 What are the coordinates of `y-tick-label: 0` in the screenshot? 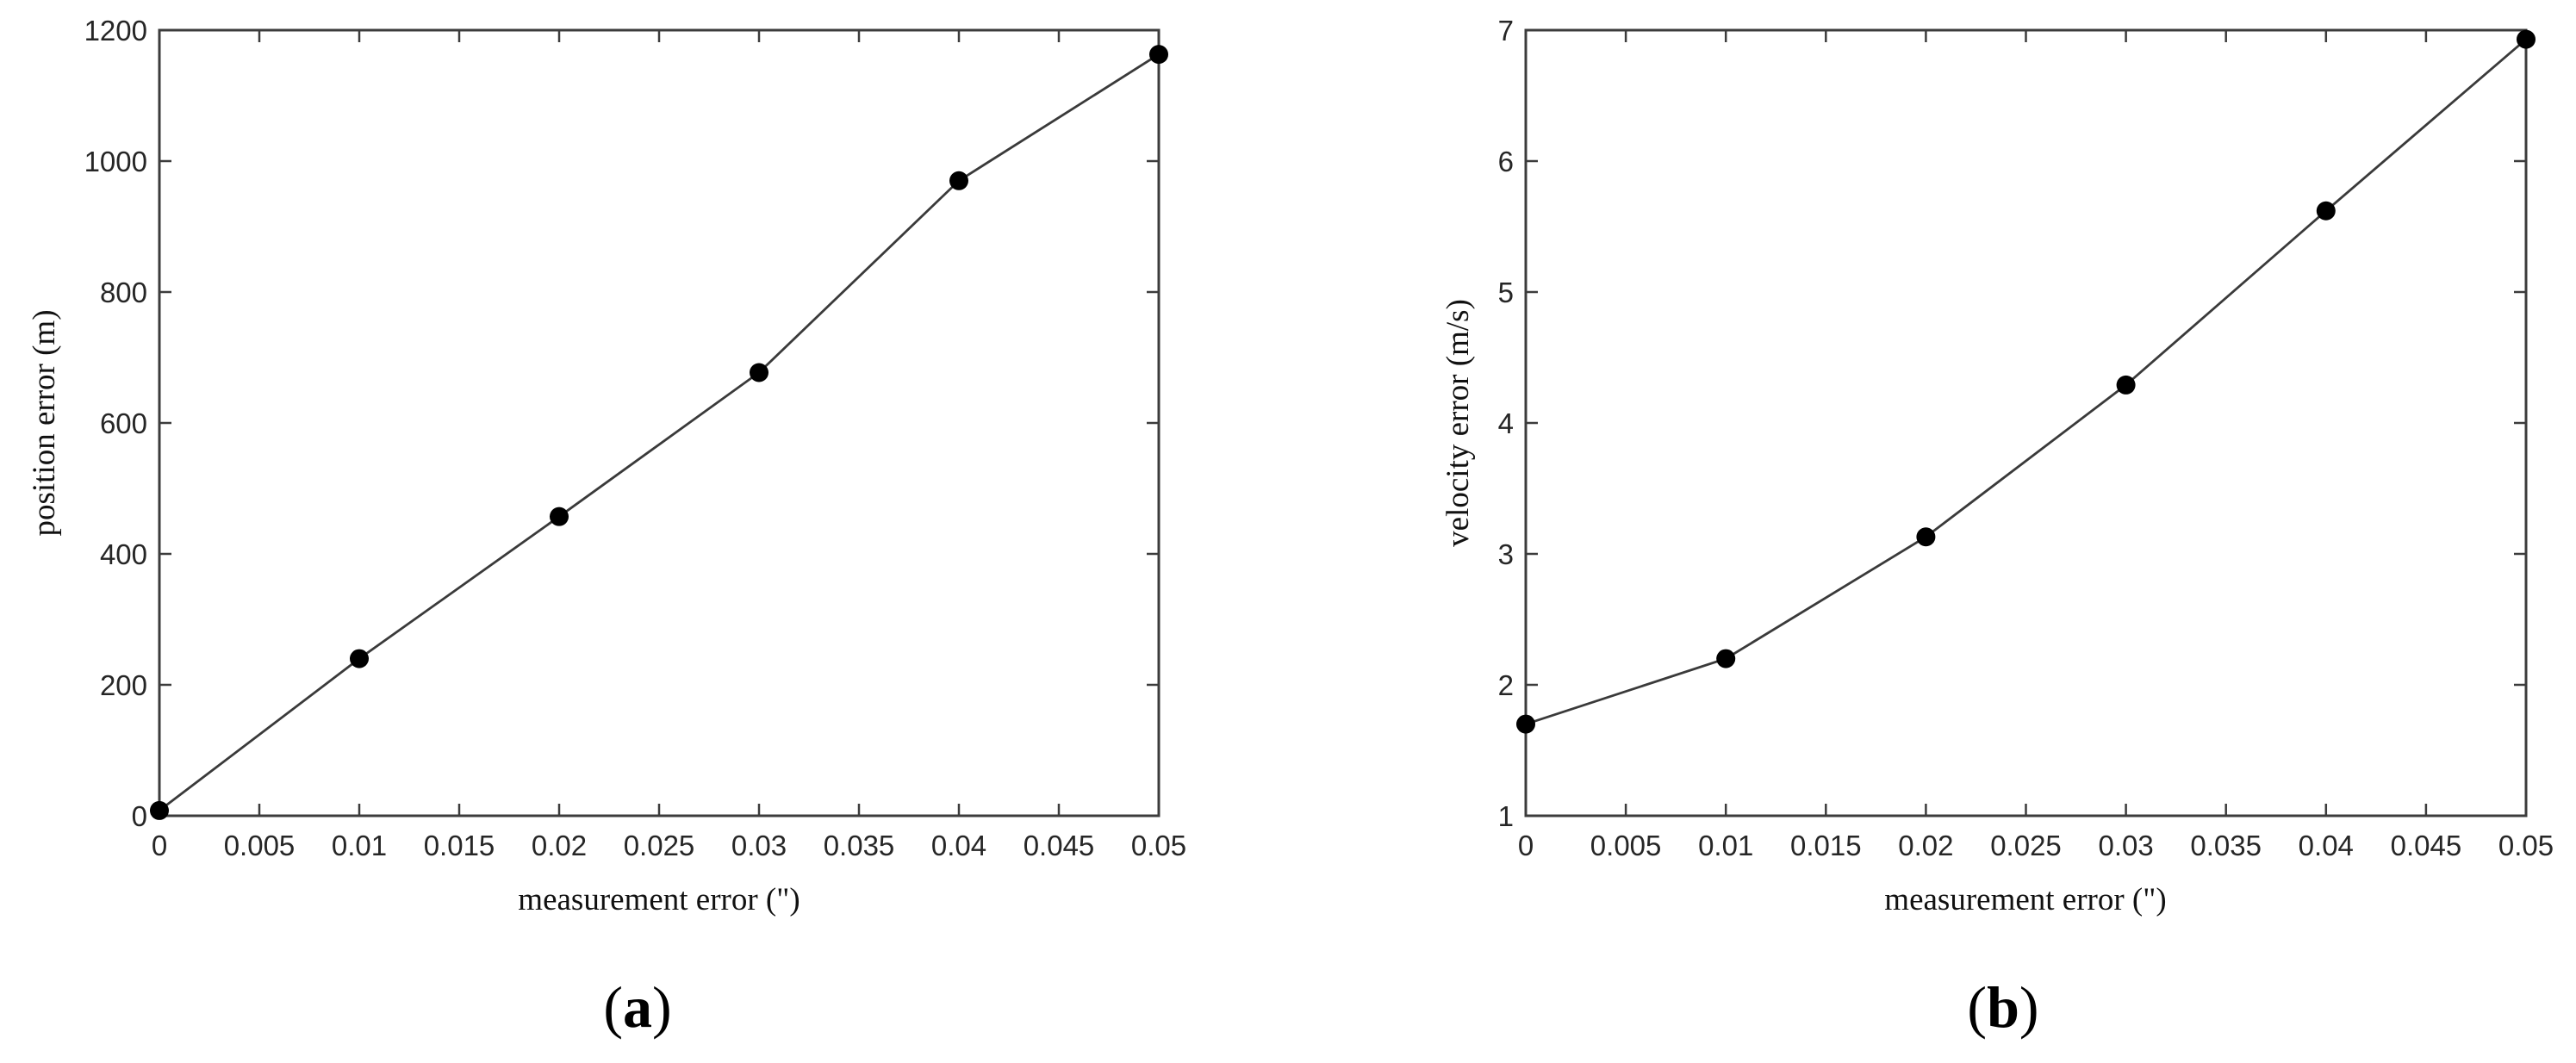 It's located at (139, 816).